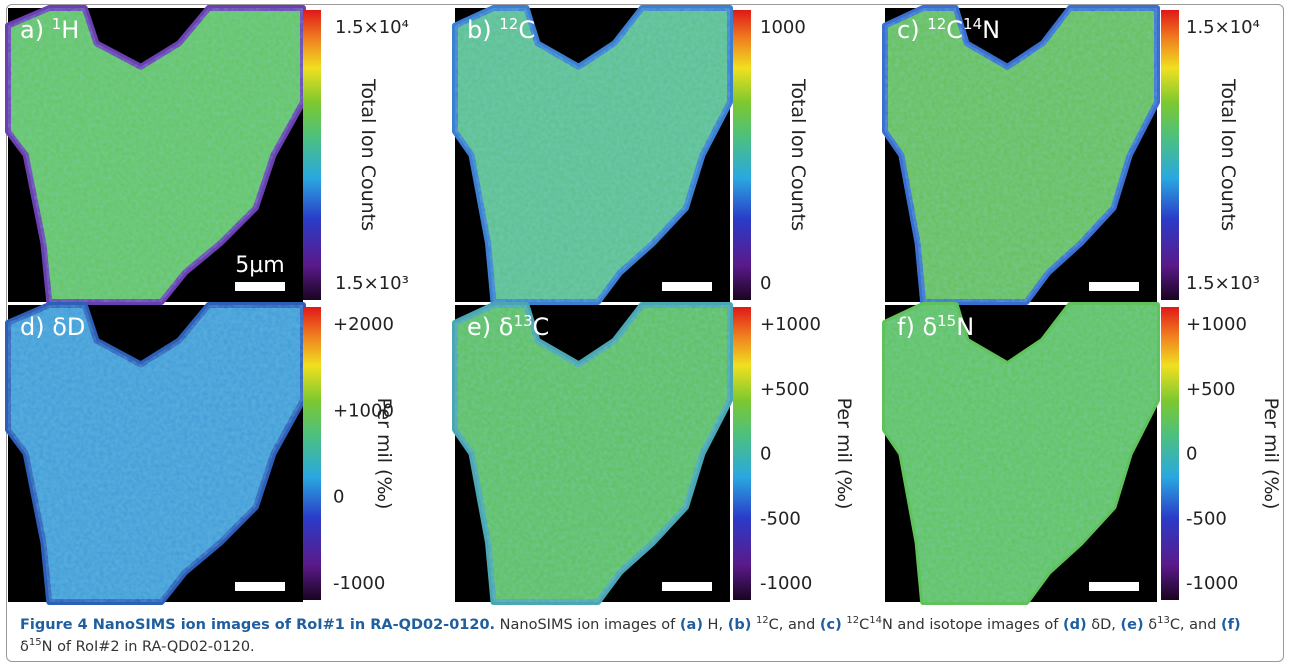  What do you see at coordinates (917, 327) in the screenshot?
I see `panel-label-part: f) δ` at bounding box center [917, 327].